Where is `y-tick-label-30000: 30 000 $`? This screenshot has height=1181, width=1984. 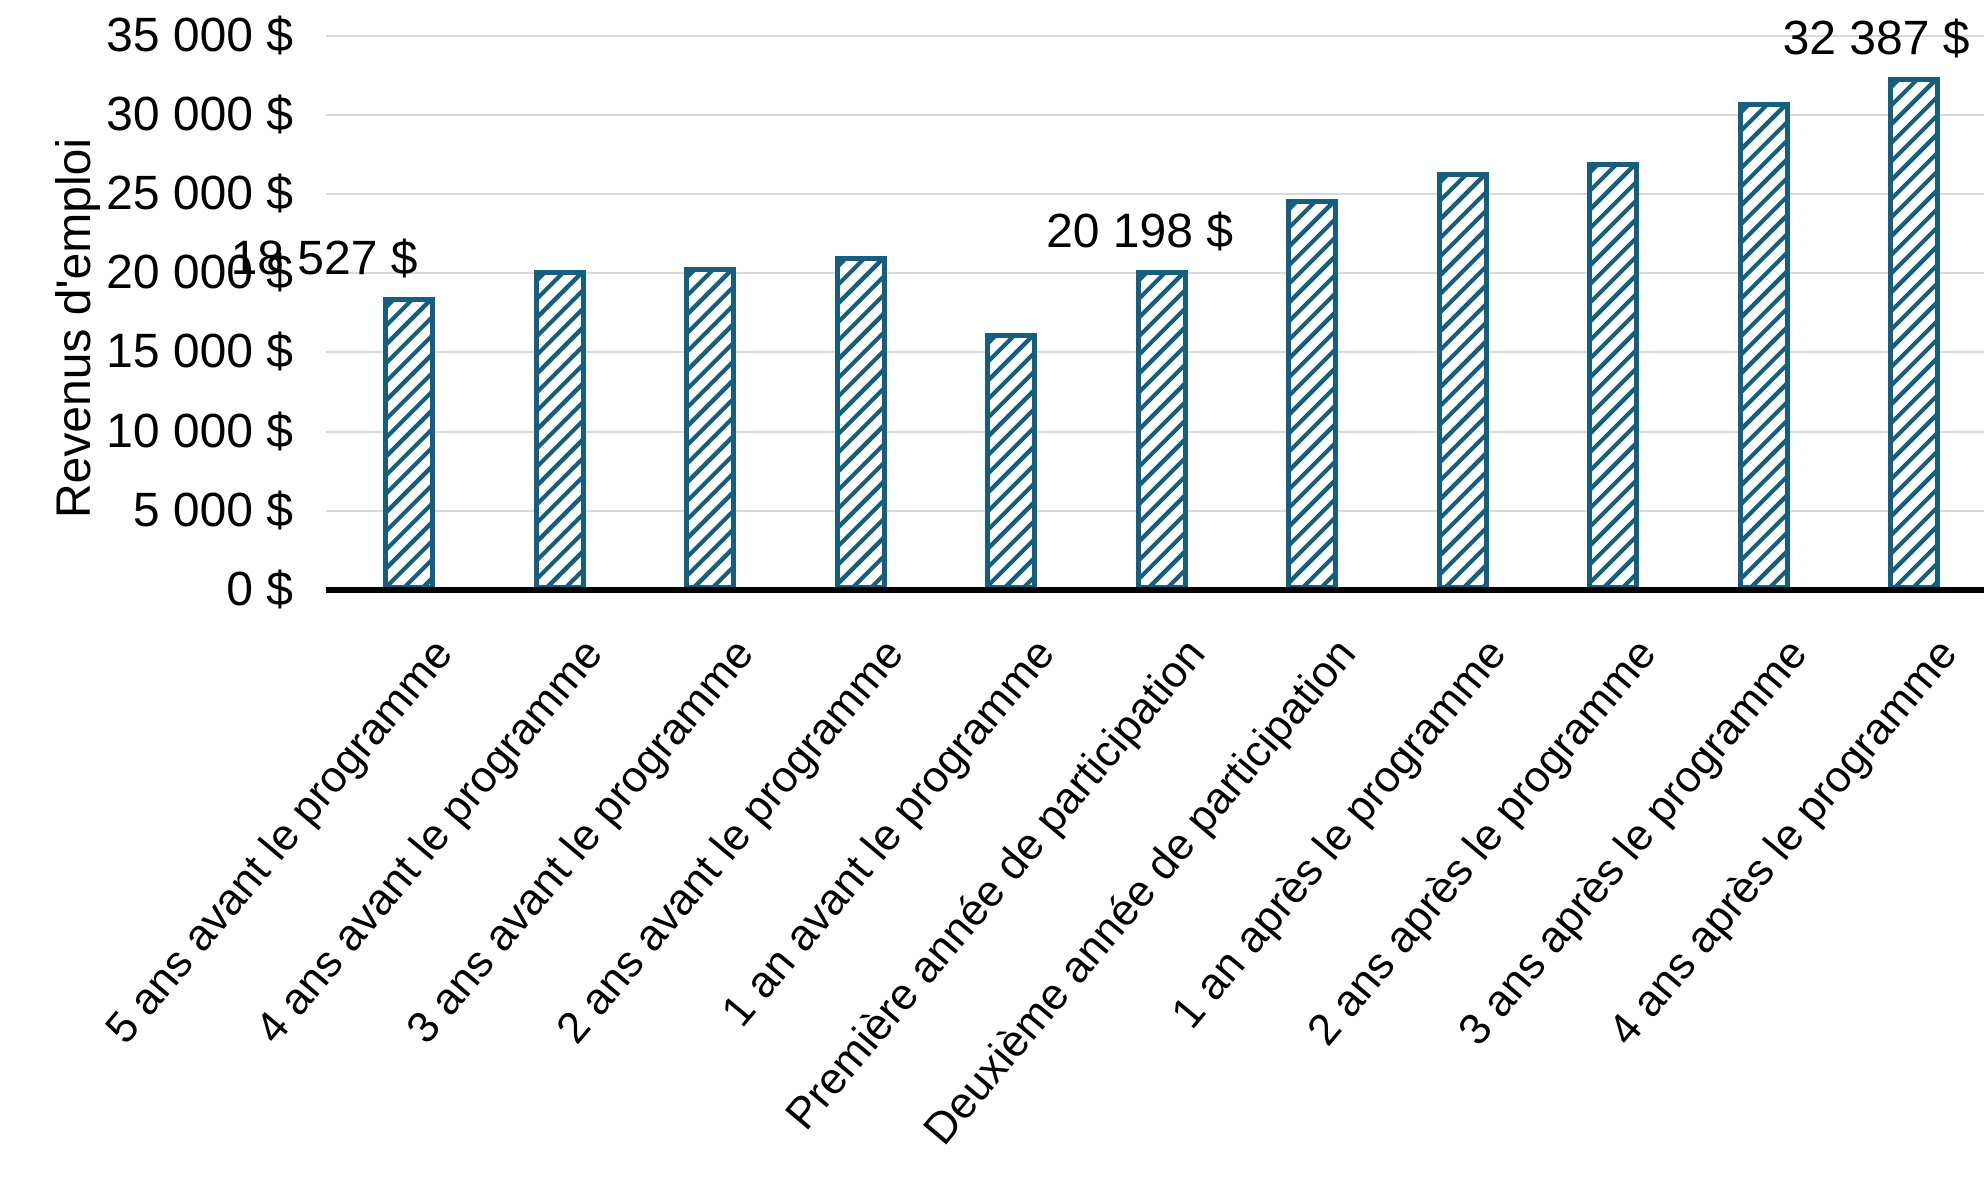 y-tick-label-30000: 30 000 $ is located at coordinates (199, 114).